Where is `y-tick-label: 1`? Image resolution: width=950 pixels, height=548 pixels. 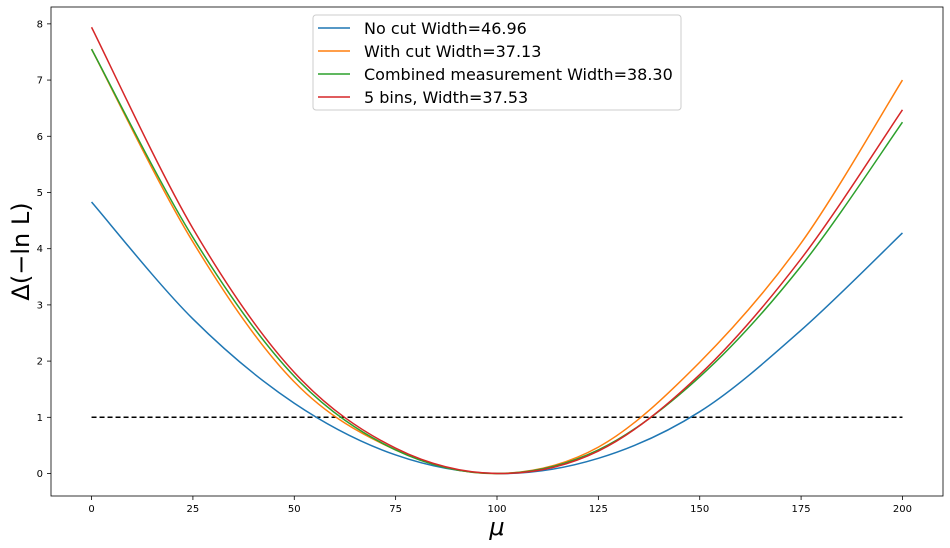 y-tick-label: 1 is located at coordinates (40, 418).